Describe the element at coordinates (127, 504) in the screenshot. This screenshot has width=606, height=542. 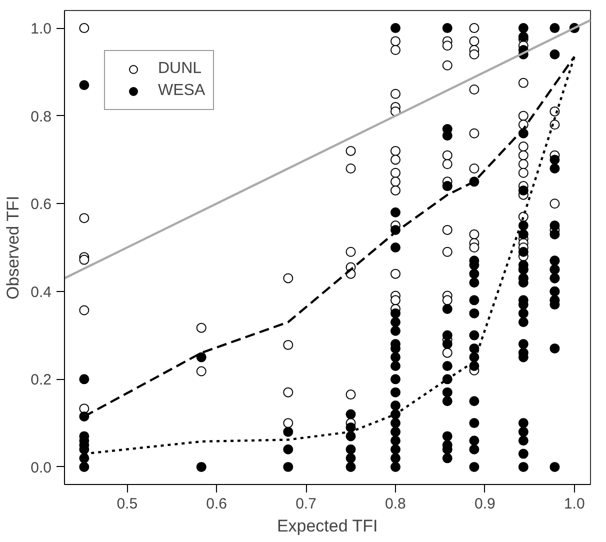
I see `x-tick-label: 0.5` at that location.